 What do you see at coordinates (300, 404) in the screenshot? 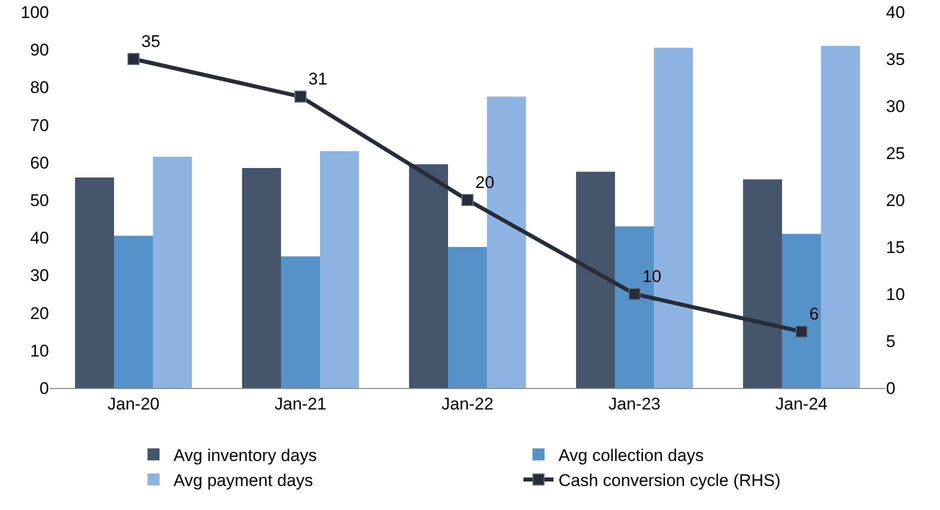
I see `x-tick-label: Jan-21` at bounding box center [300, 404].